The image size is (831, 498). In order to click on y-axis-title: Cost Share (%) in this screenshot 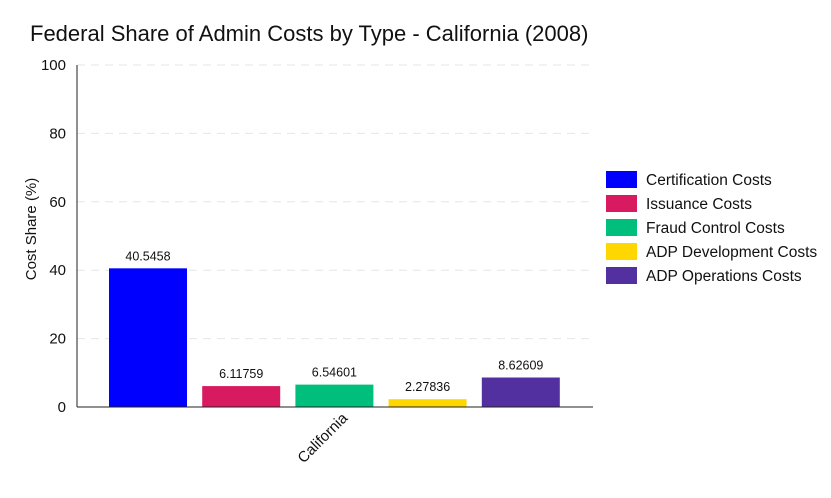, I will do `click(31, 229)`.